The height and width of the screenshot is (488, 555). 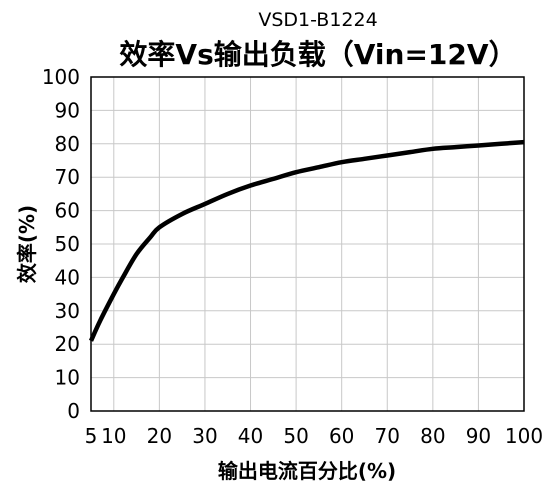 I want to click on y-tick-label: 100, so click(x=61, y=77).